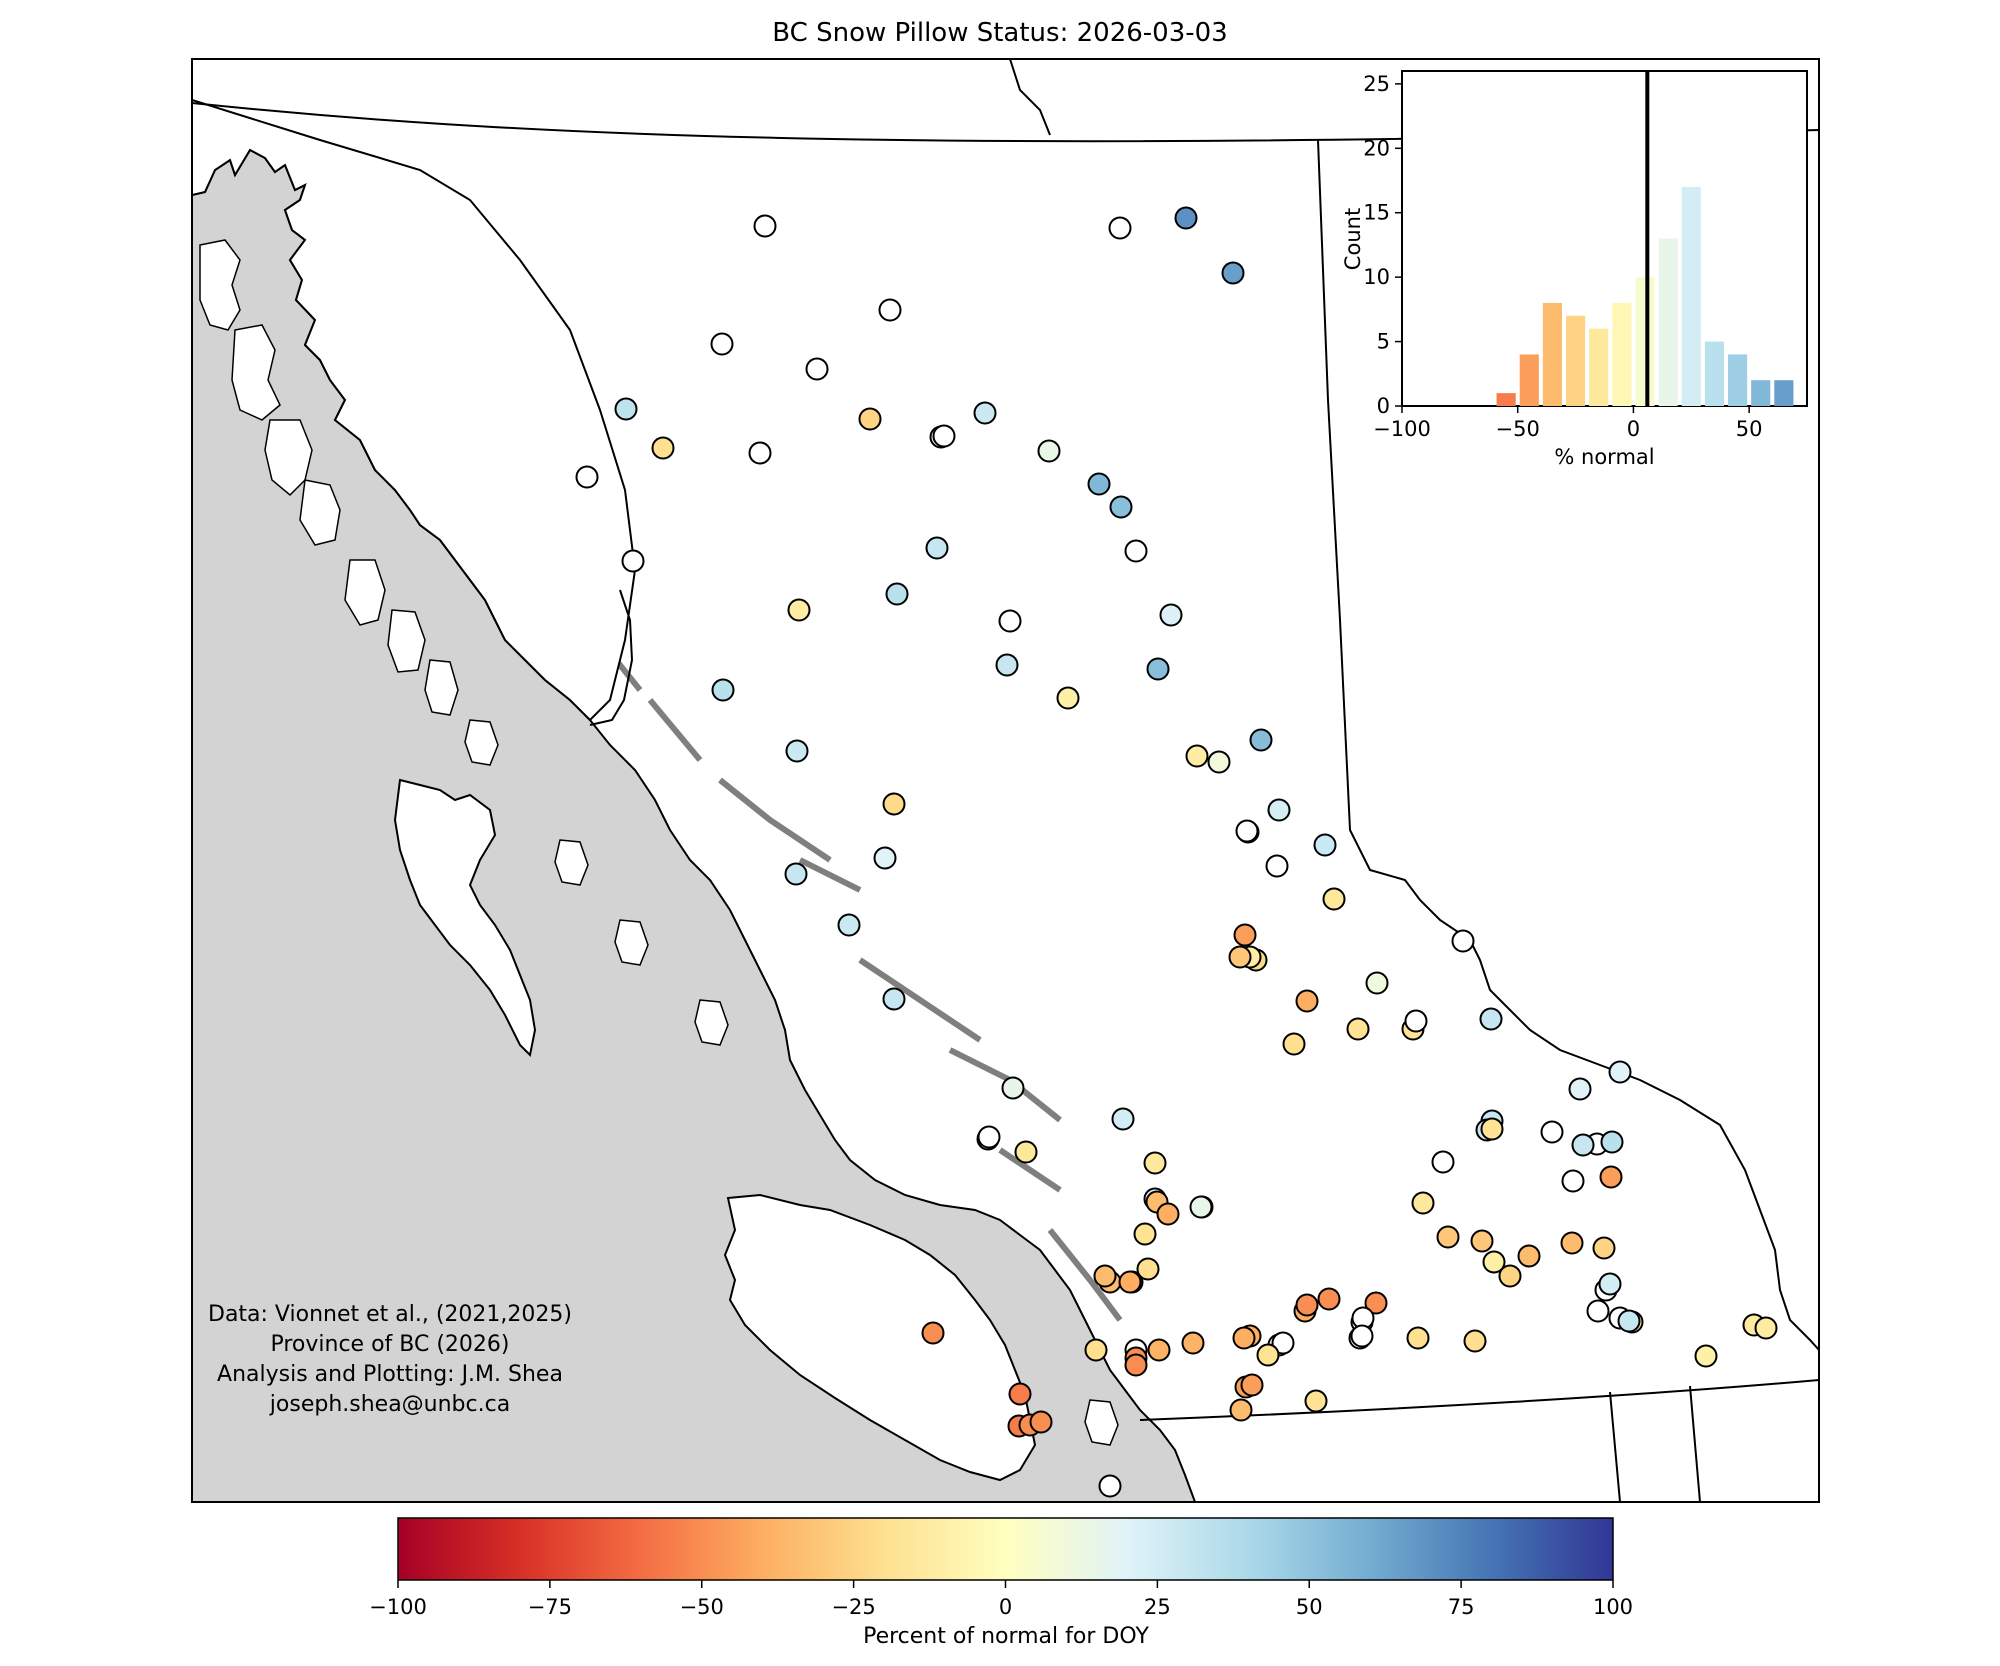 This screenshot has height=1666, width=2000. Describe the element at coordinates (1633, 429) in the screenshot. I see `histogram-x-tick-label: 0` at that location.